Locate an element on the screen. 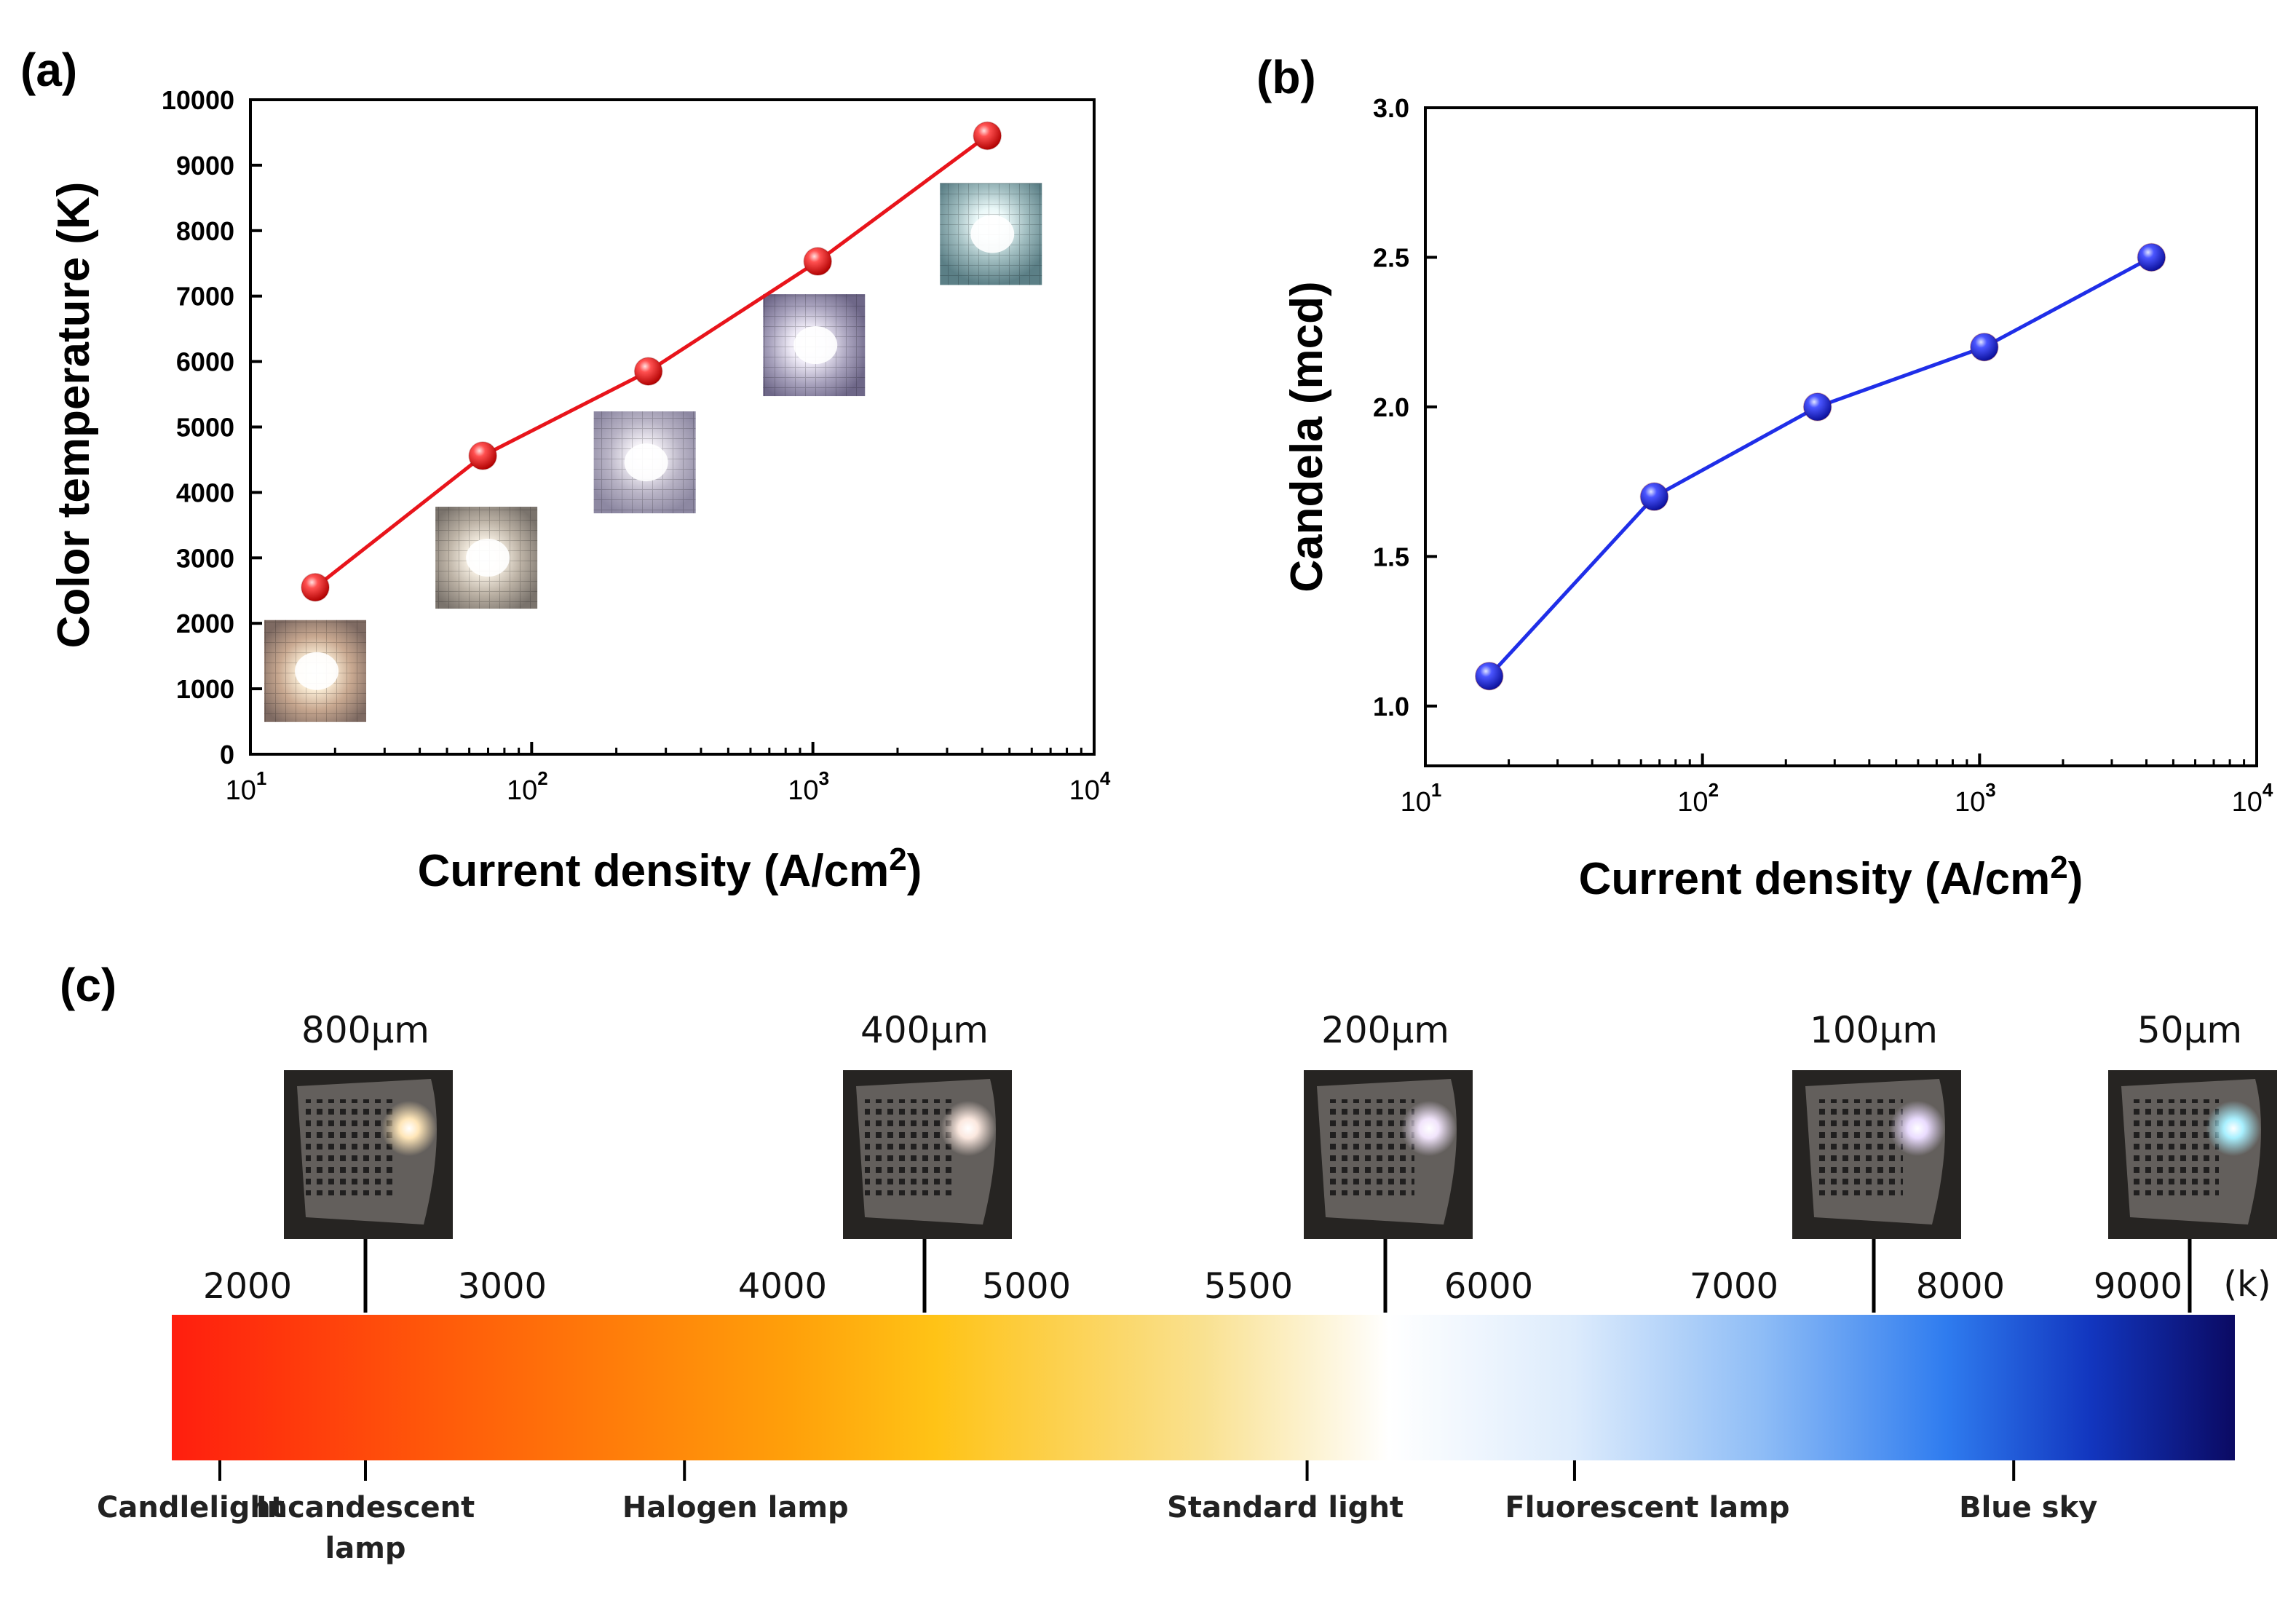  chart-a-x-tick-label: 10¹ is located at coordinates (246, 787).